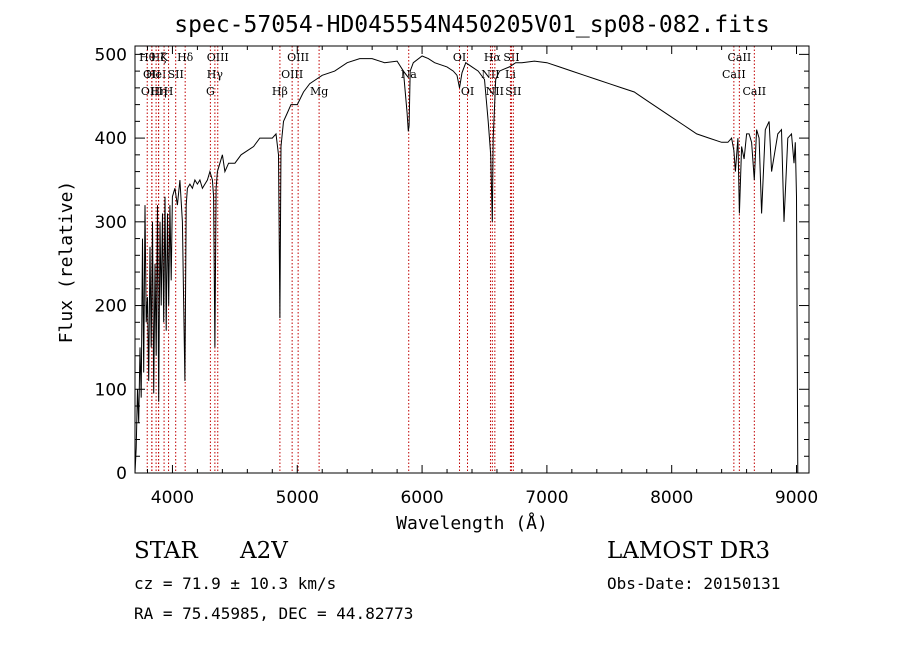 Image resolution: width=900 pixels, height=649 pixels. I want to click on spectral-line-label: Hη, so click(158, 91).